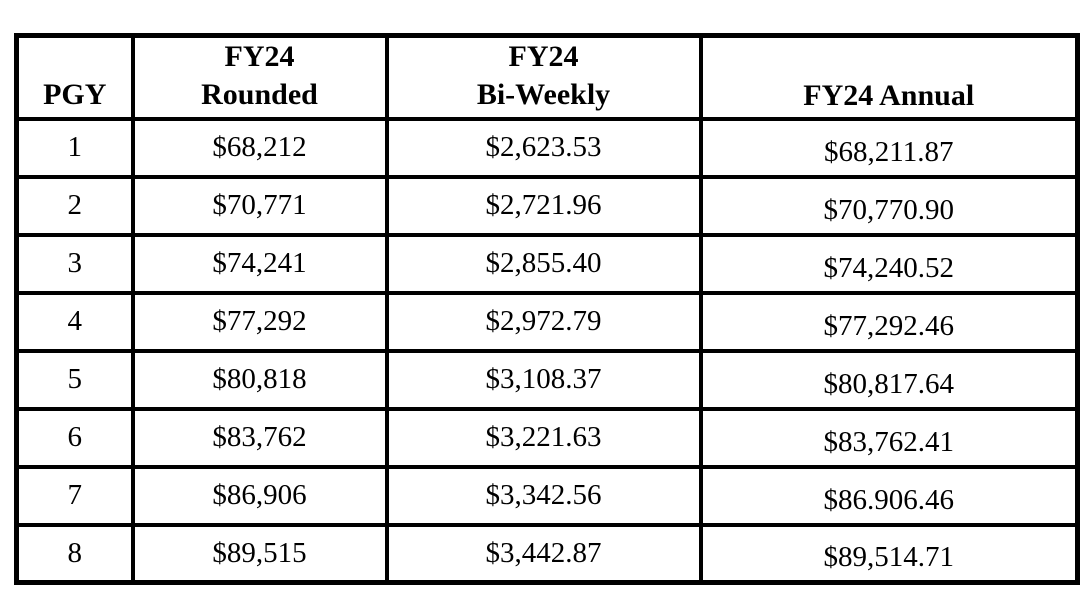 This screenshot has height=600, width=1089. Describe the element at coordinates (889, 77) in the screenshot. I see `column-header-fy24-annual: FY24 Annual` at that location.